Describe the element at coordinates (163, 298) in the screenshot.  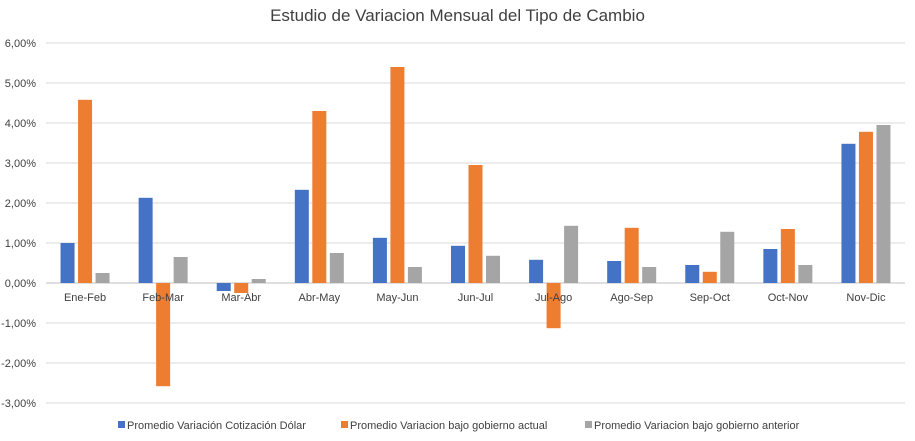
I see `x-tick-label: Feb-Mar` at that location.